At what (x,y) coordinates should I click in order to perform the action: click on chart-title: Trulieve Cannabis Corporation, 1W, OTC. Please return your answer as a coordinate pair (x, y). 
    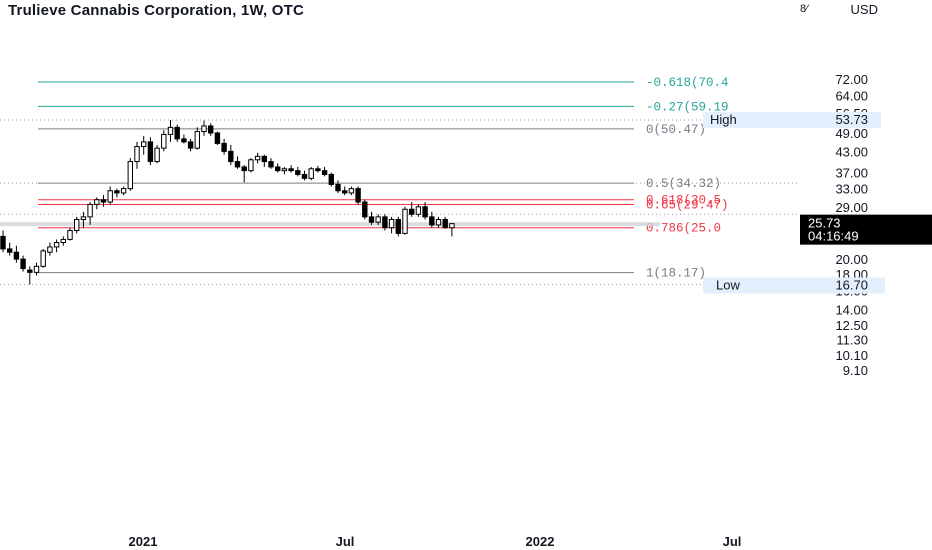
    Looking at the image, I should click on (156, 10).